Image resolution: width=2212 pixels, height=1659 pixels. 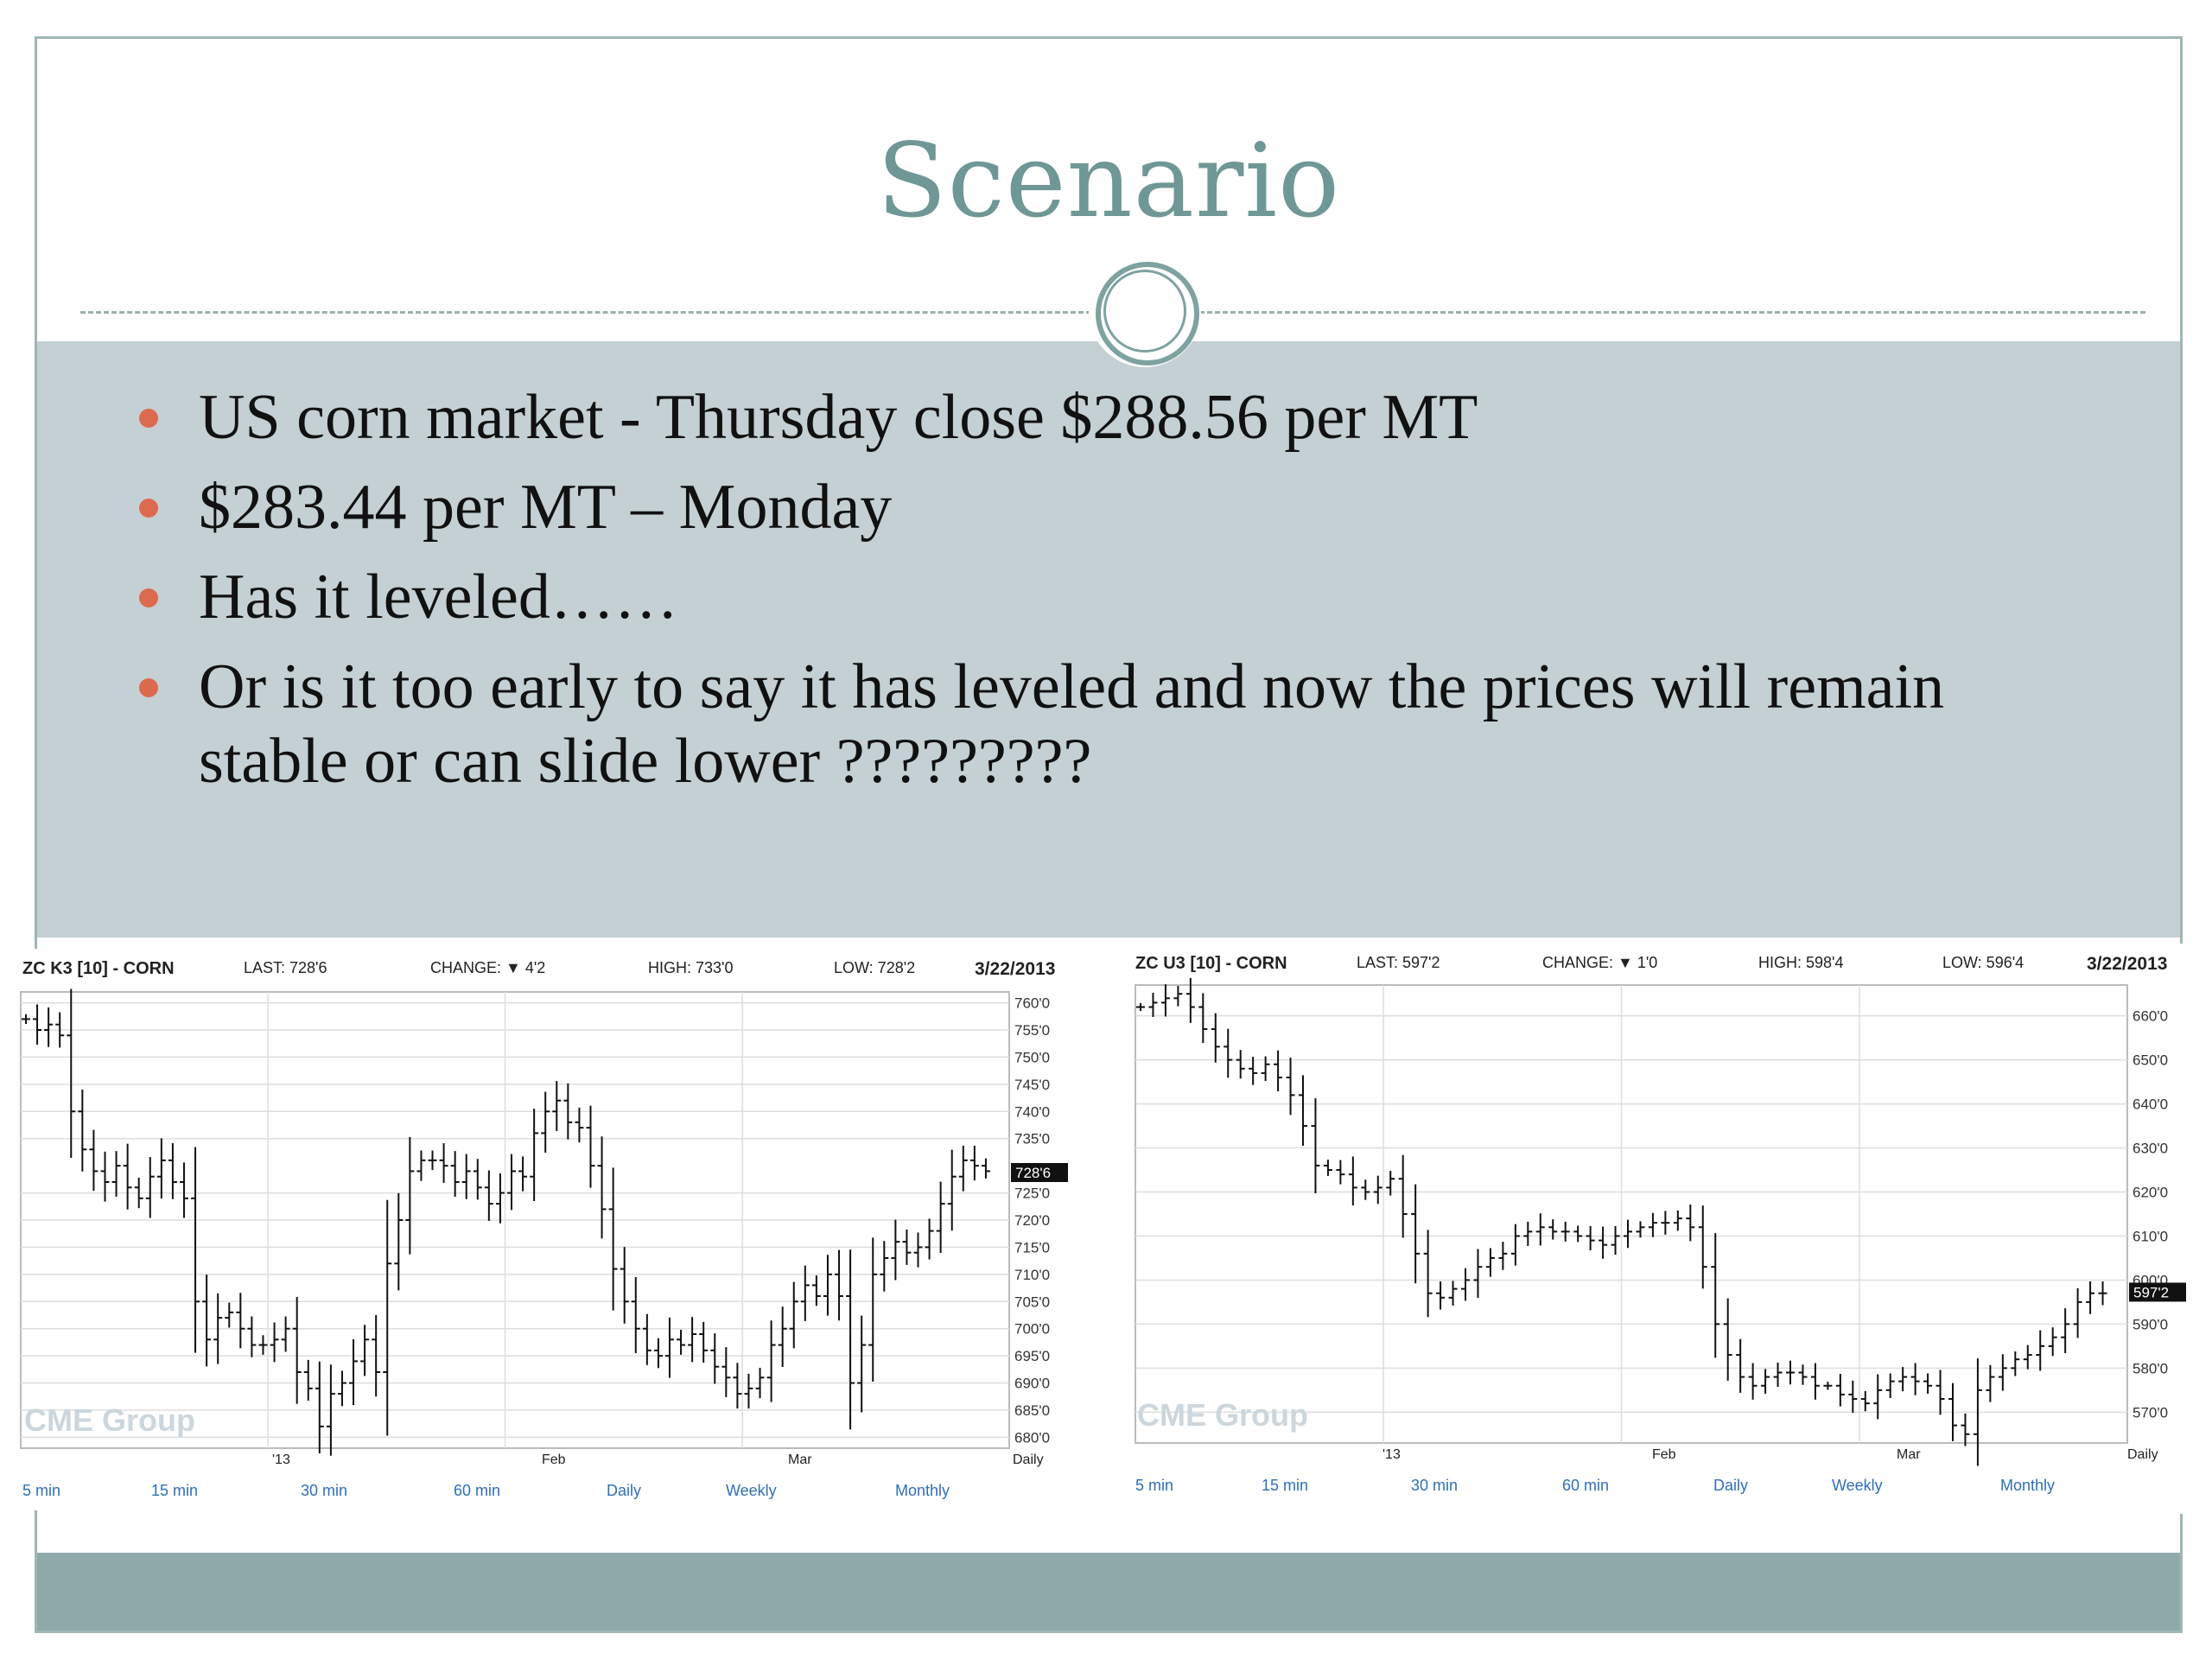 What do you see at coordinates (1032, 1220) in the screenshot?
I see `y-tick-label: 720'0` at bounding box center [1032, 1220].